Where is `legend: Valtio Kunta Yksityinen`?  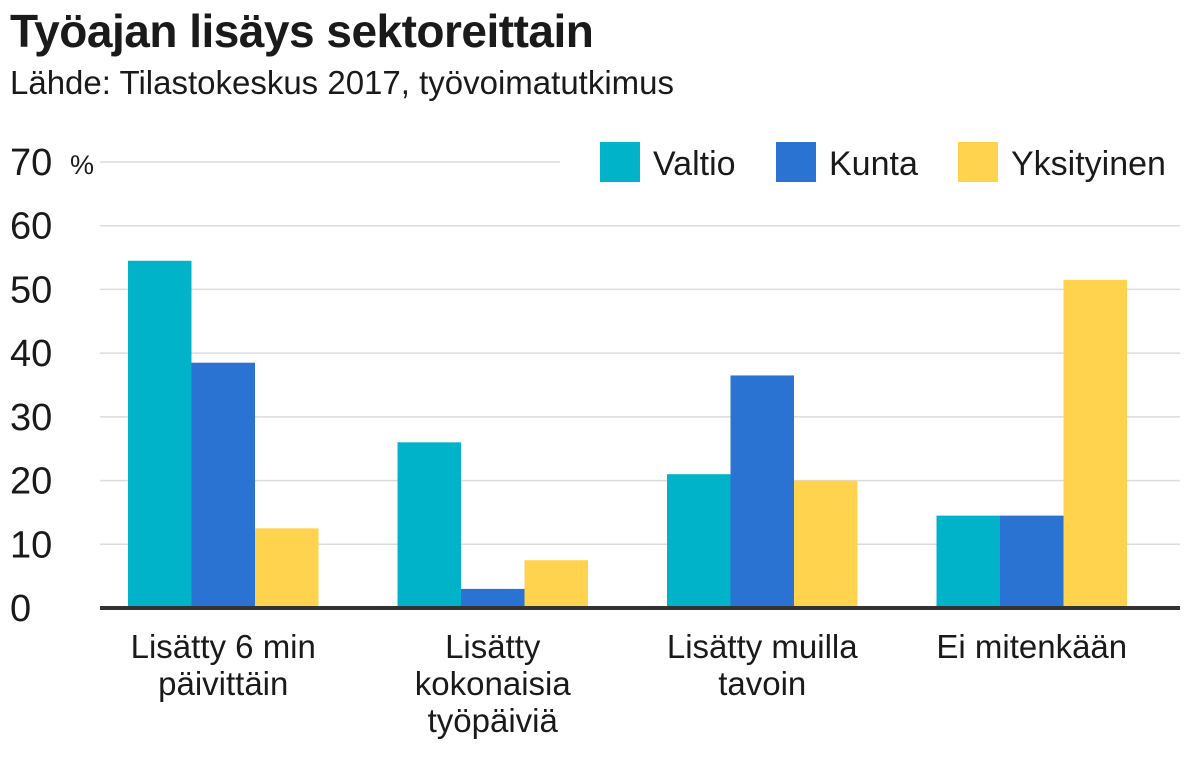
legend: Valtio Kunta Yksityinen is located at coordinates (883, 162).